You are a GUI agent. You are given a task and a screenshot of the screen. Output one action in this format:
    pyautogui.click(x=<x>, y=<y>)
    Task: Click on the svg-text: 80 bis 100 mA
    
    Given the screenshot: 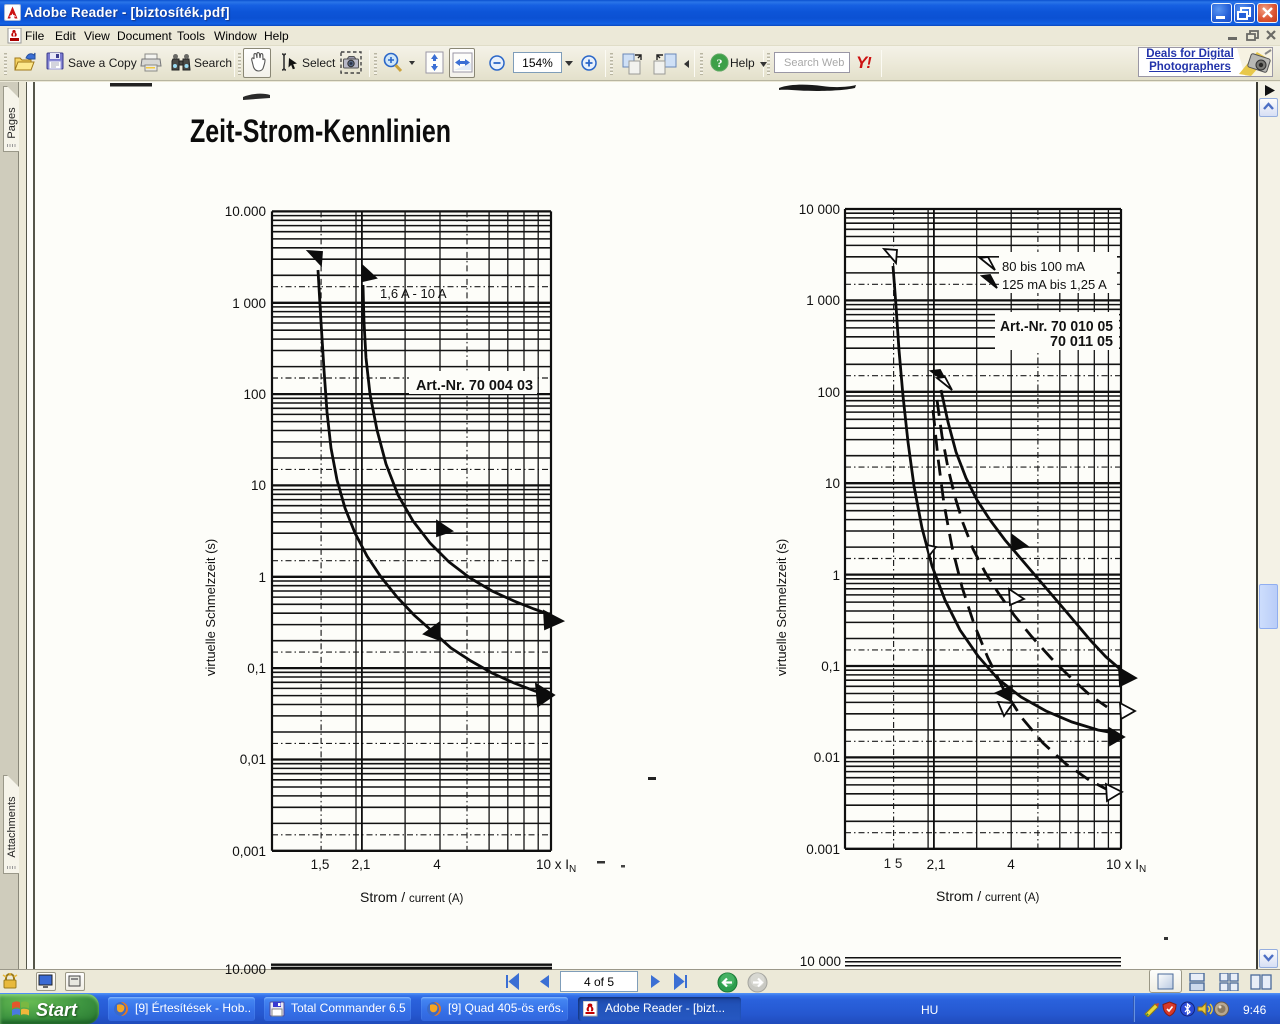 What is the action you would take?
    pyautogui.click(x=1043, y=266)
    